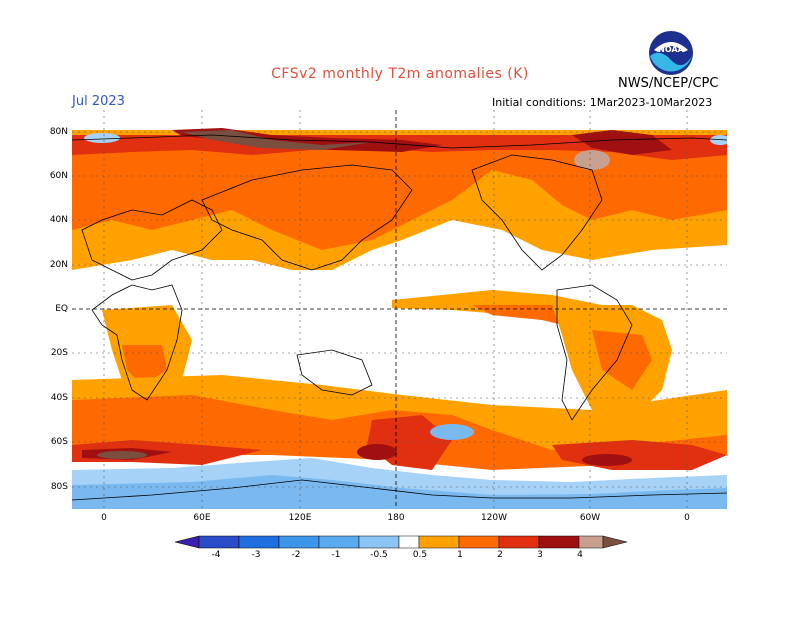 This screenshot has height=618, width=800. Describe the element at coordinates (420, 555) in the screenshot. I see `colorbar-label: 0.5` at that location.